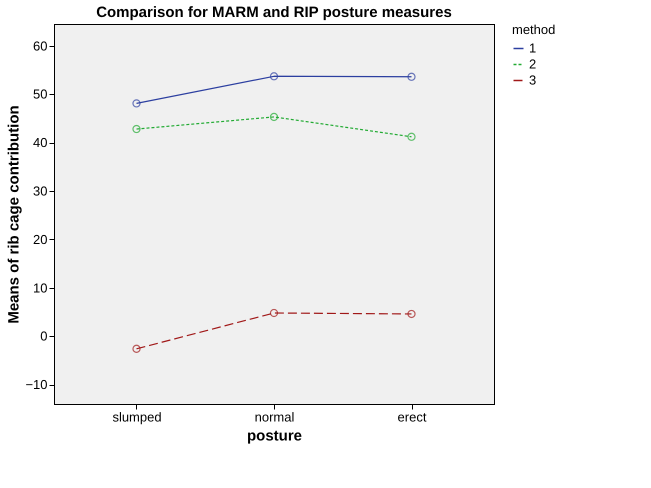 The image size is (651, 488). What do you see at coordinates (532, 80) in the screenshot?
I see `legend-label: 3` at bounding box center [532, 80].